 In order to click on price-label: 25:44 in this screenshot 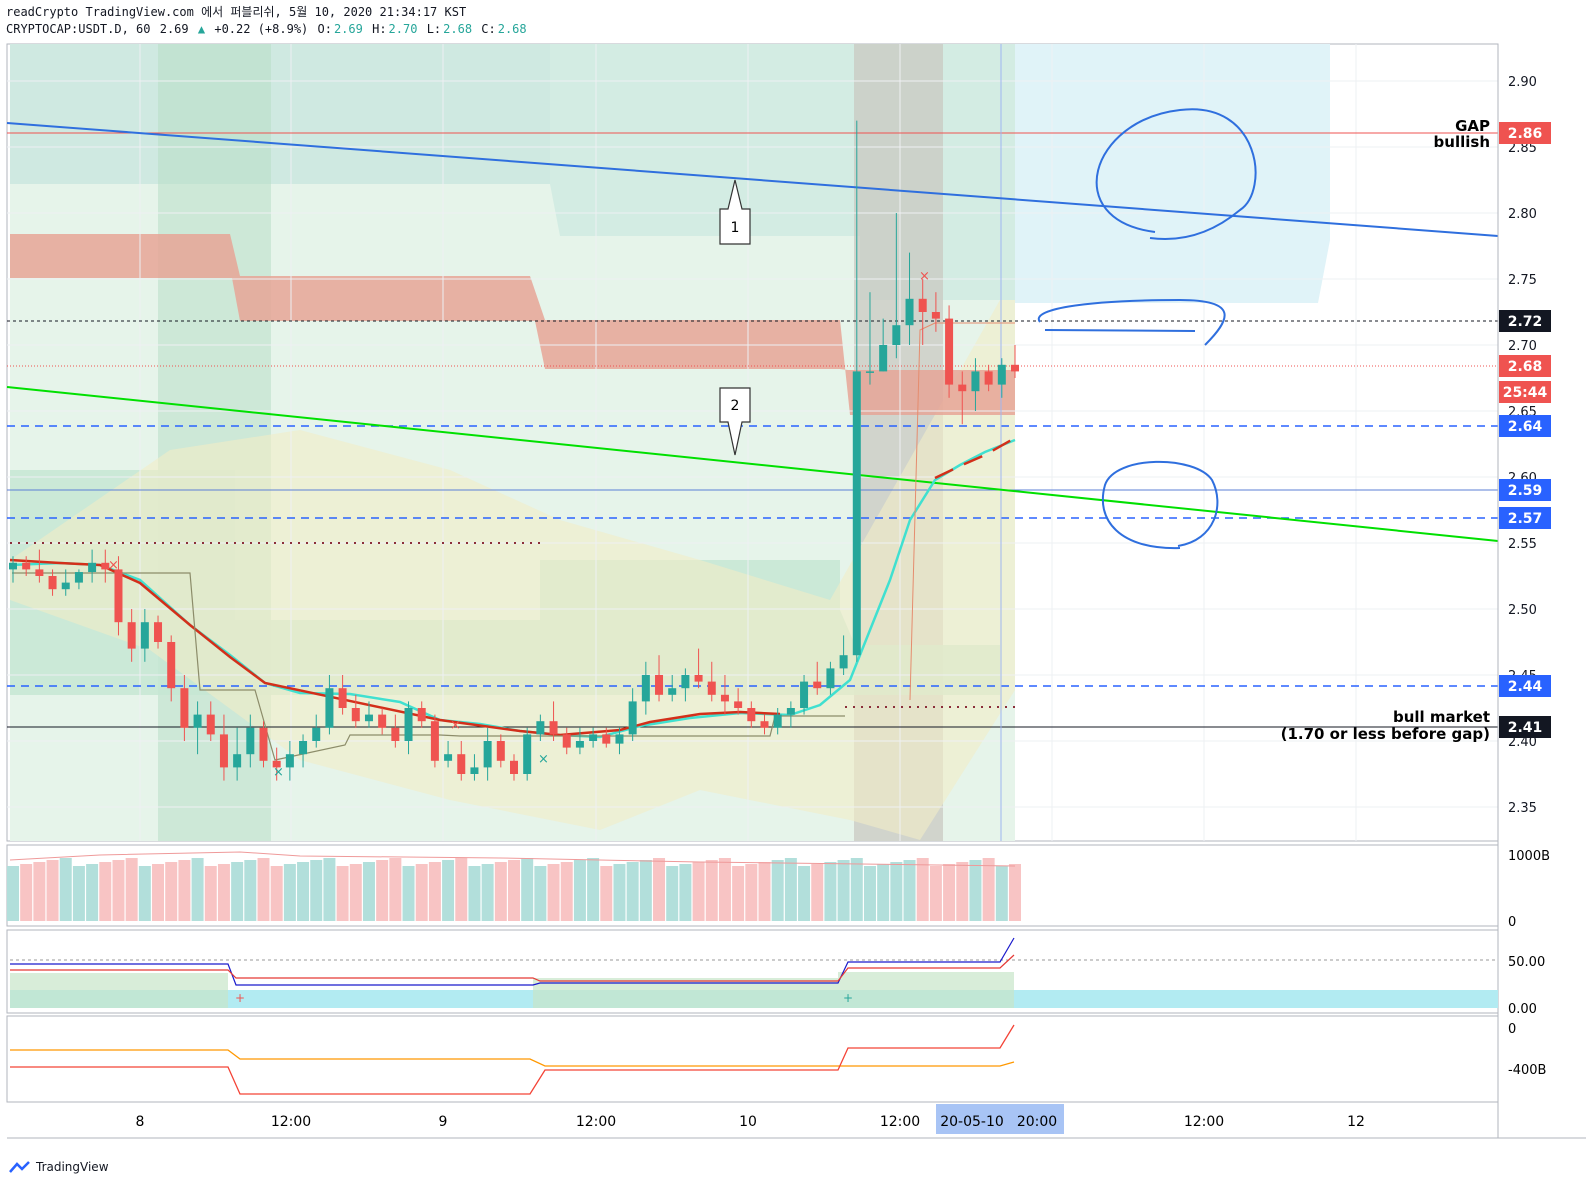, I will do `click(1525, 393)`.